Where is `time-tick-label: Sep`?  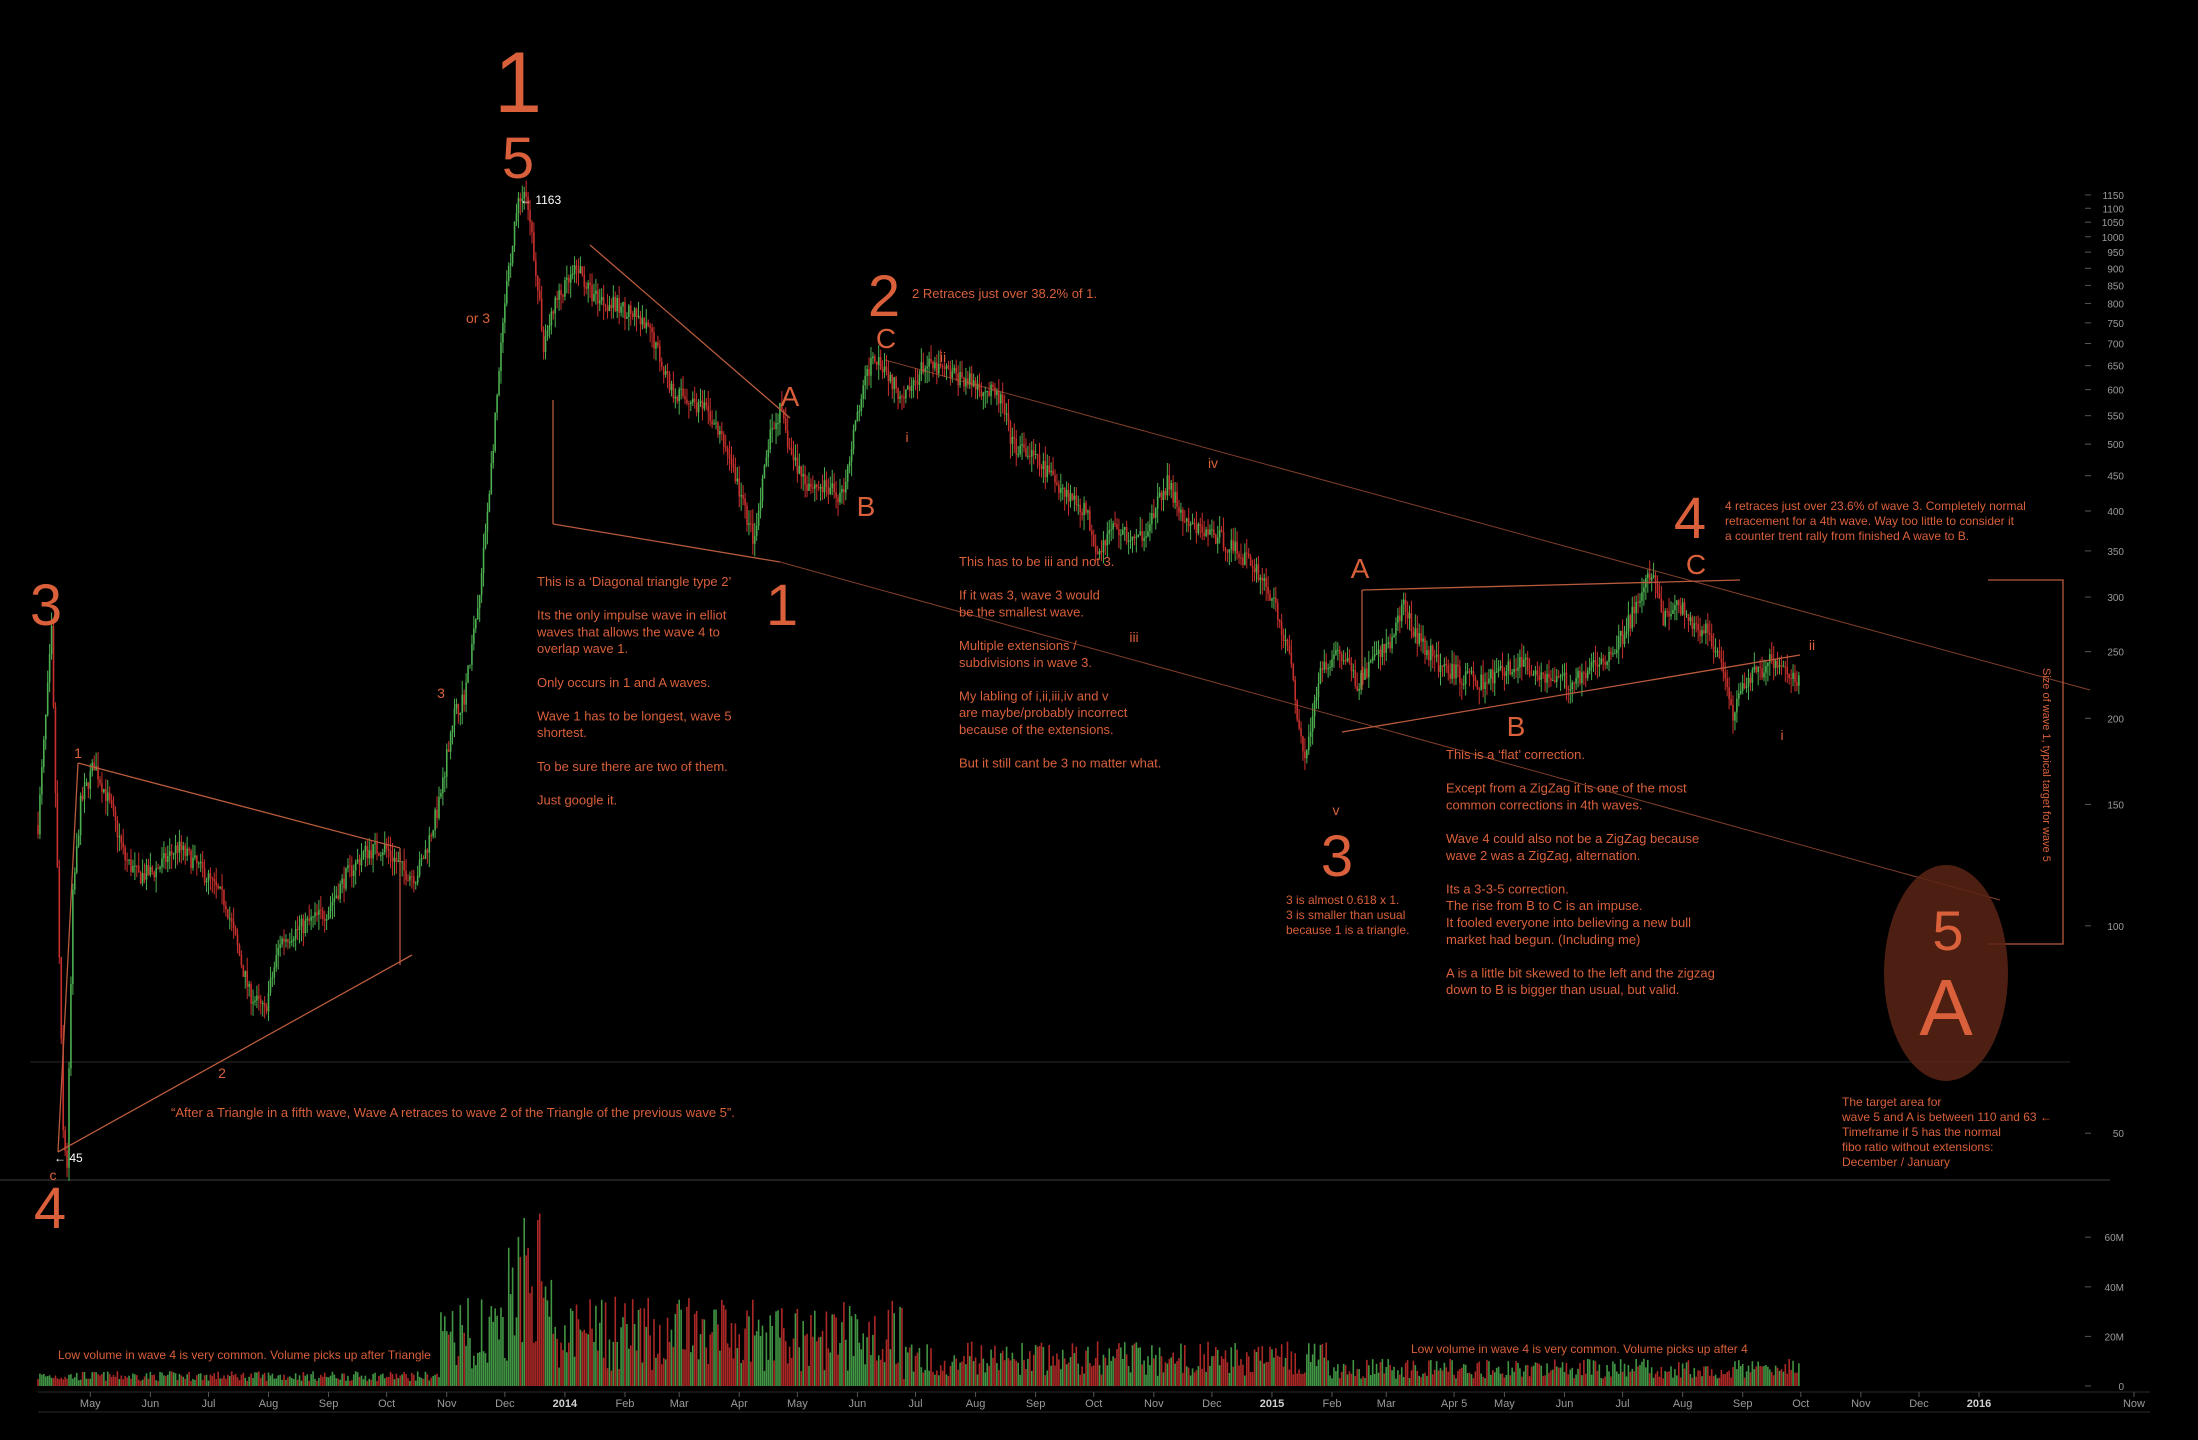 time-tick-label: Sep is located at coordinates (1743, 1404).